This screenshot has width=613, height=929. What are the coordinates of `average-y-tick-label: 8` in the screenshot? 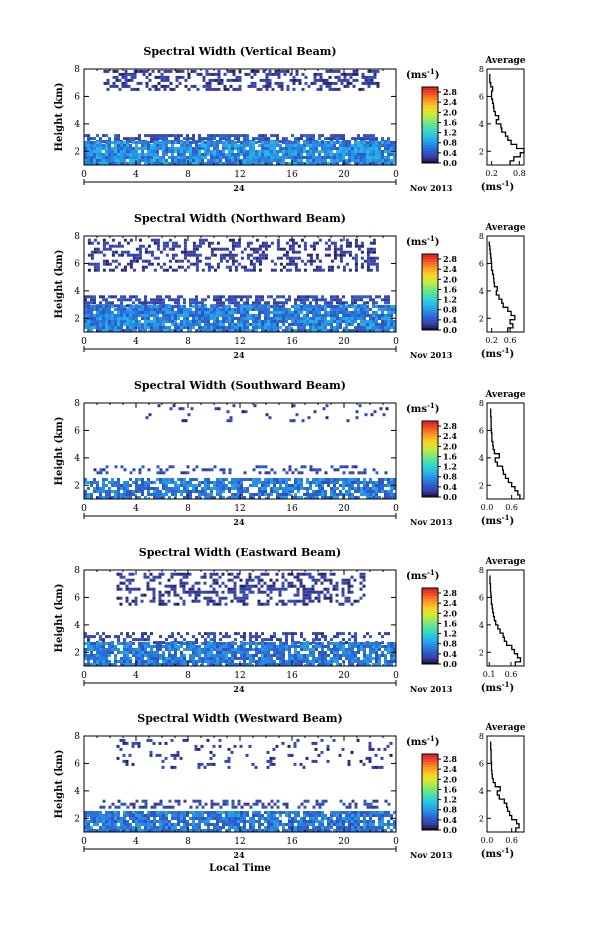 It's located at (481, 236).